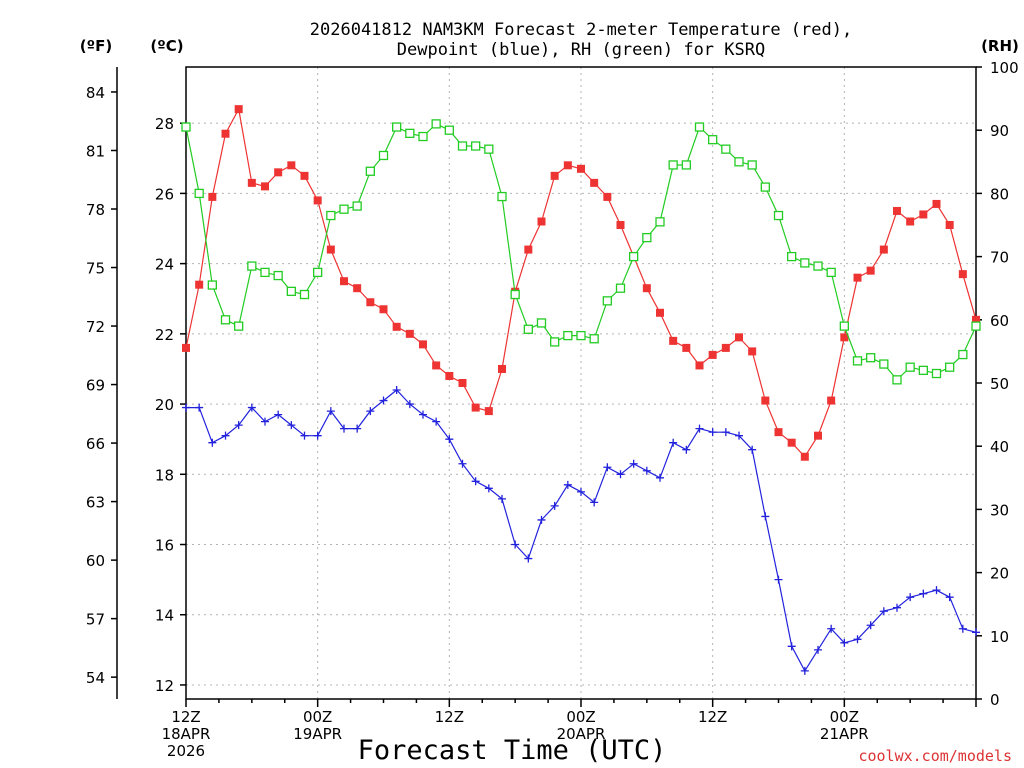 This screenshot has width=1024, height=768. I want to click on rh-tick-label: 70, so click(999, 258).